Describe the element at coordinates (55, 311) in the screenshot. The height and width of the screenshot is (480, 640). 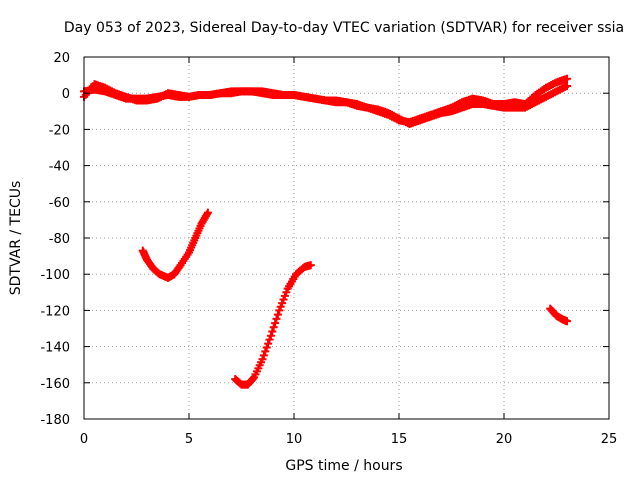
I see `y-tick-label: -120` at that location.